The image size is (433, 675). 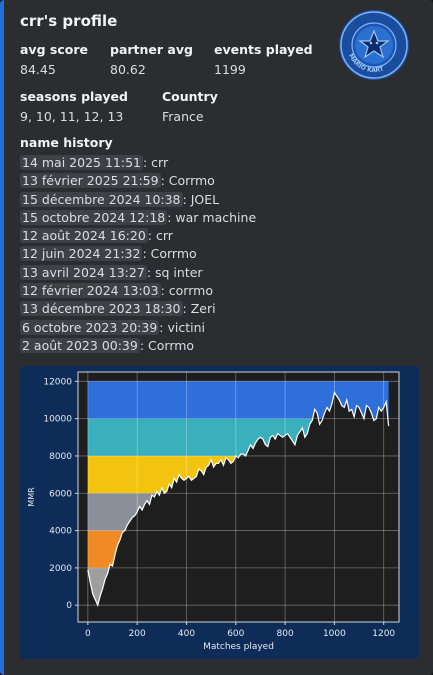 What do you see at coordinates (88, 634) in the screenshot?
I see `x-tick-label-0: 0` at bounding box center [88, 634].